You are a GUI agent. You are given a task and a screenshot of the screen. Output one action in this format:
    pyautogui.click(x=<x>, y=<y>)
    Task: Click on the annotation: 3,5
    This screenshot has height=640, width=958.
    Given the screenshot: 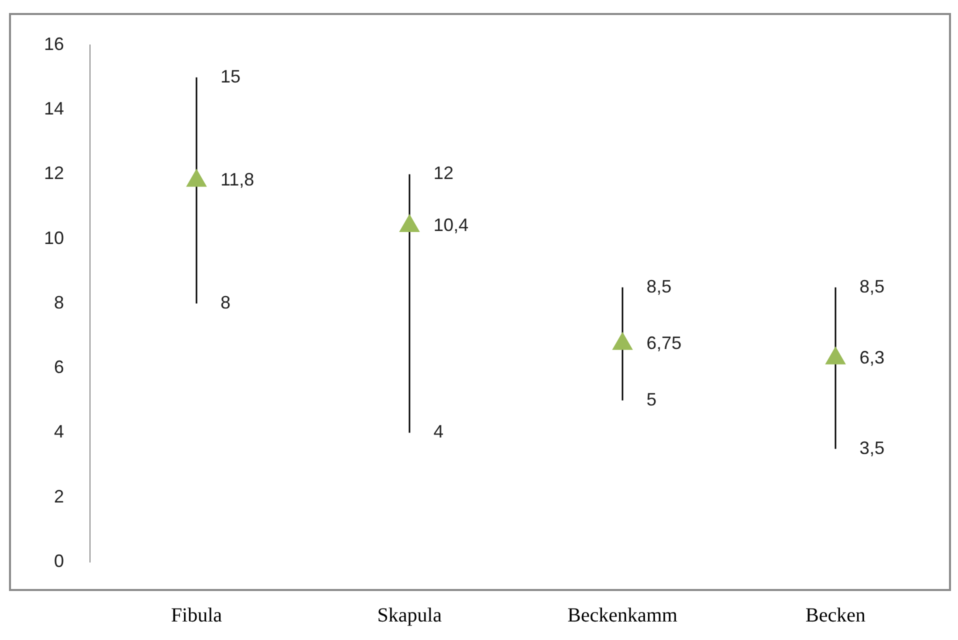 What is the action you would take?
    pyautogui.click(x=872, y=448)
    